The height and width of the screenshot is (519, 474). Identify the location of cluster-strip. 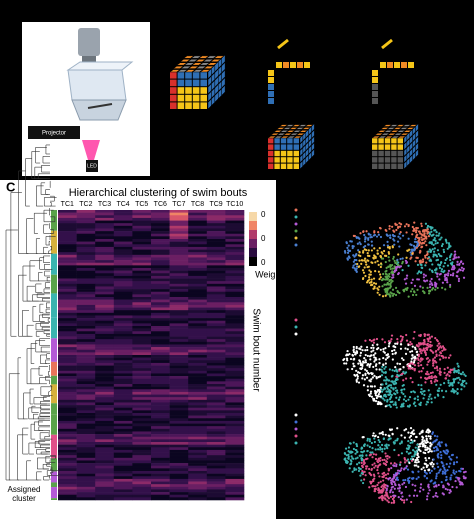
(54, 465).